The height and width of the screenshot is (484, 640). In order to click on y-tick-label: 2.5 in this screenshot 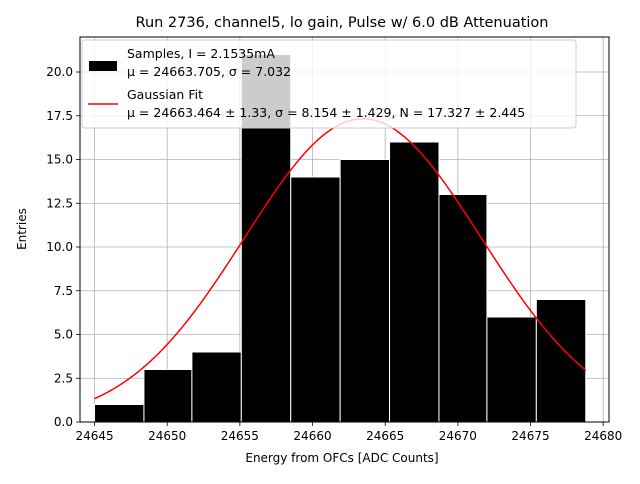, I will do `click(63, 378)`.